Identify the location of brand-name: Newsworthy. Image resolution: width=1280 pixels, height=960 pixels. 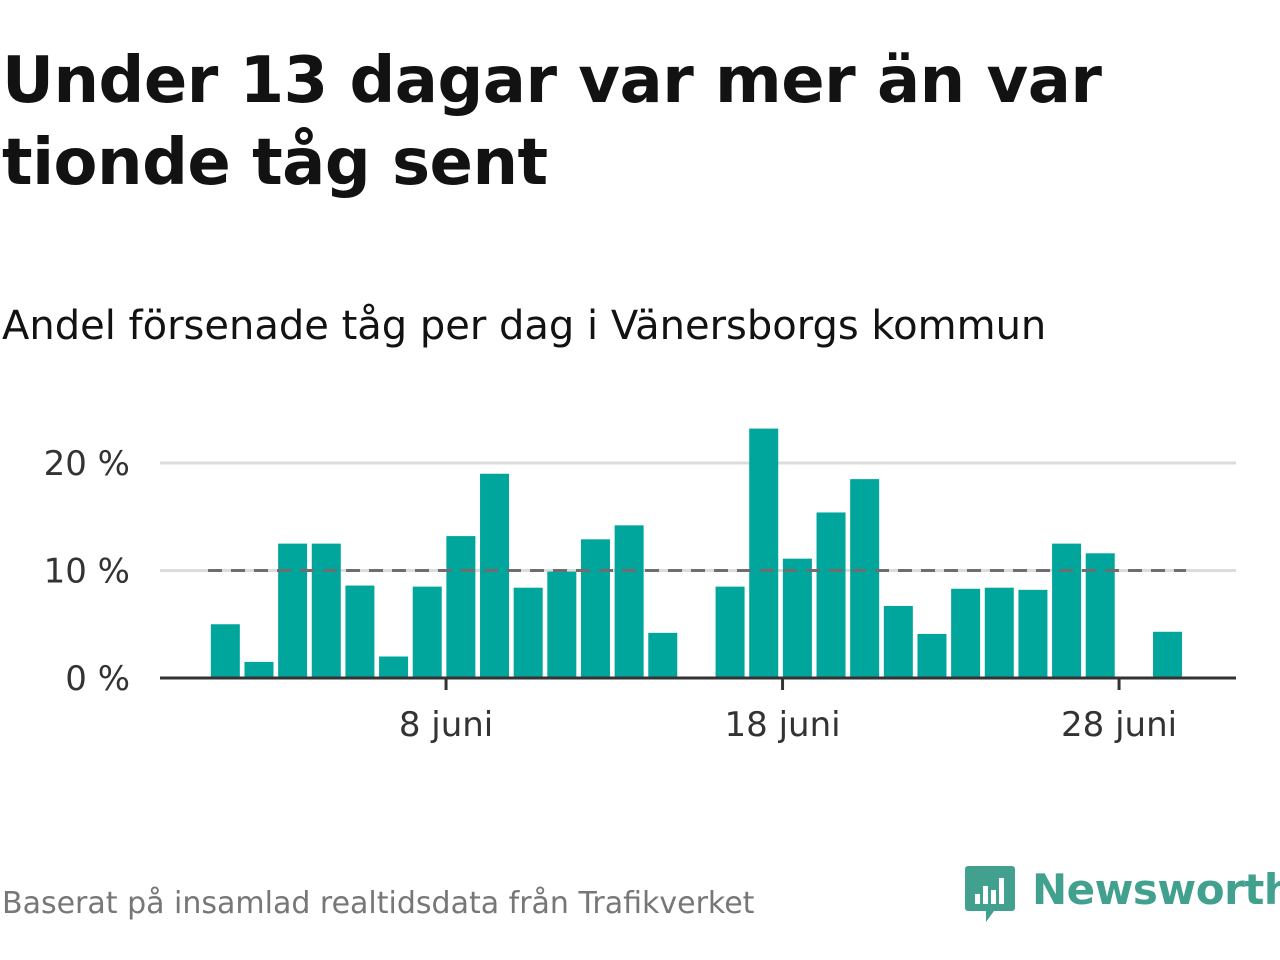
(1156, 889).